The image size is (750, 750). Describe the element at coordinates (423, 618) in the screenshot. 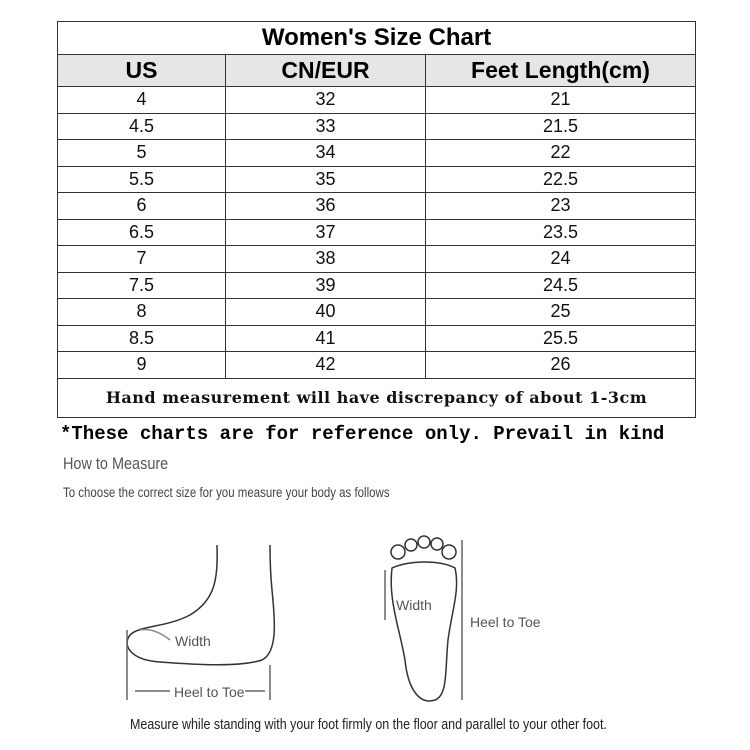

I see `sole-foot-illustration` at that location.